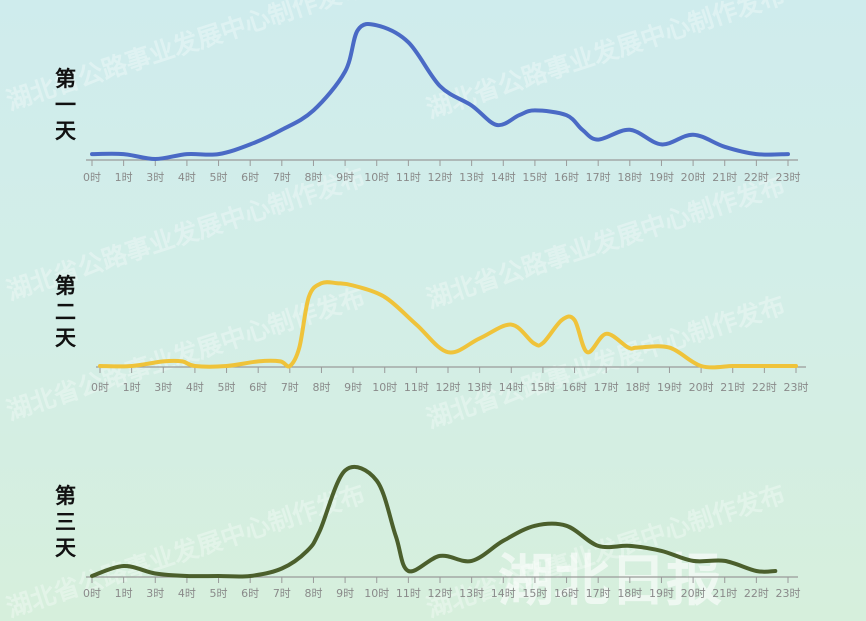 This screenshot has height=621, width=866. Describe the element at coordinates (65, 522) in the screenshot. I see `day-label-char: 三` at that location.